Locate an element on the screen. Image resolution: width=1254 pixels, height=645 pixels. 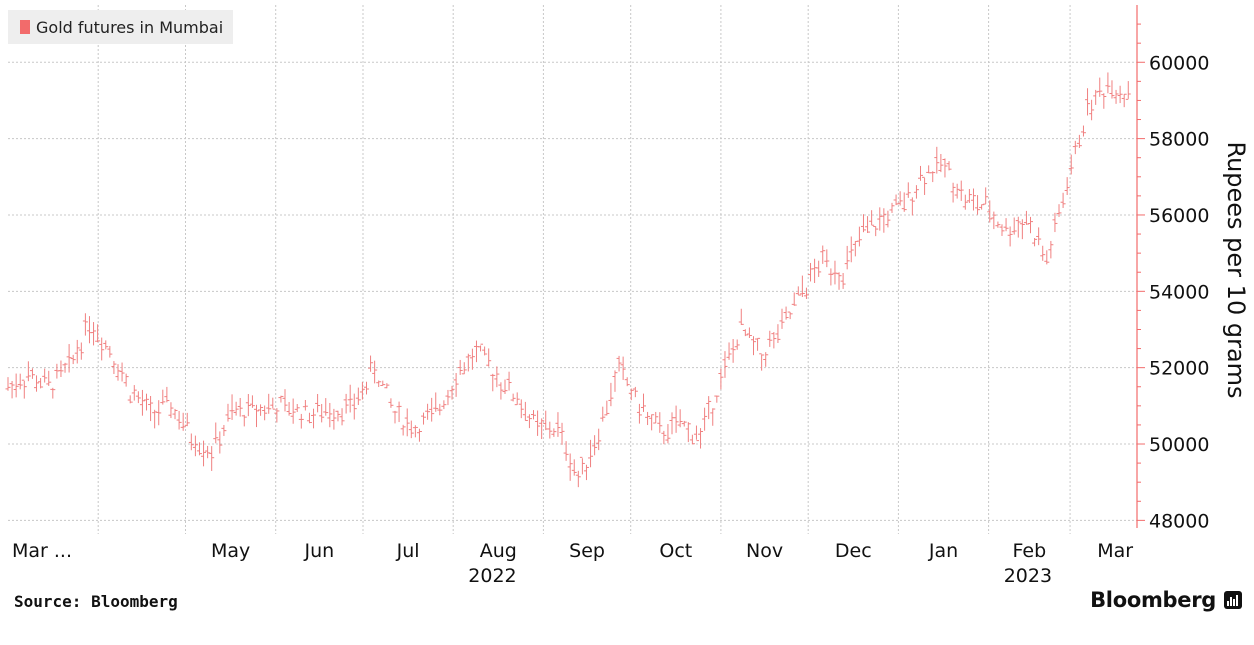
y-tick-label: 54000 is located at coordinates (1179, 292).